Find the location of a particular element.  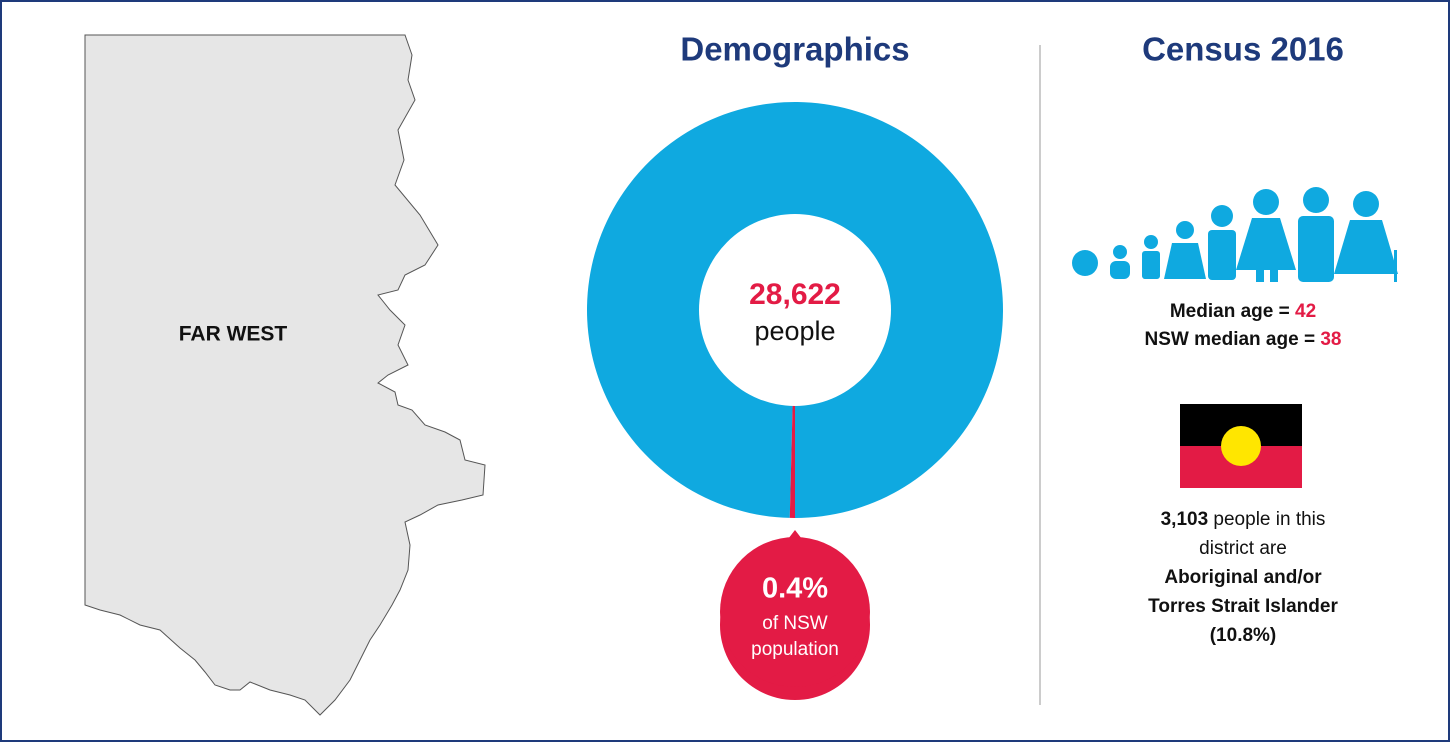

median-age-label: Median age = is located at coordinates (1230, 311).